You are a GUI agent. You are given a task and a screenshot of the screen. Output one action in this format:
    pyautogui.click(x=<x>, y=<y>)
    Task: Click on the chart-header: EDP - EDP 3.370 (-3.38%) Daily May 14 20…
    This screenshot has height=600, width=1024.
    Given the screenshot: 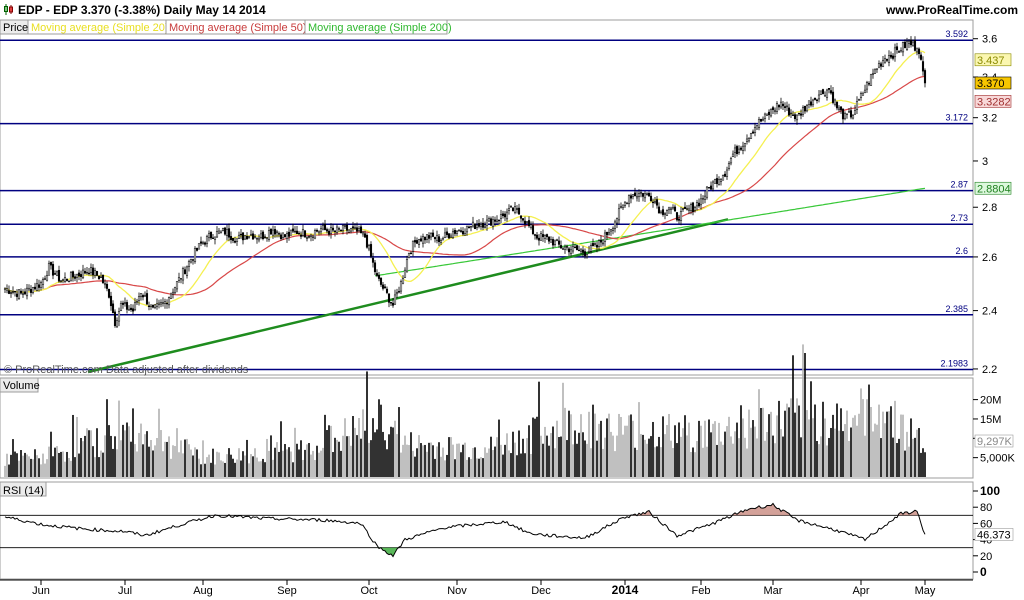 What is the action you would take?
    pyautogui.click(x=512, y=10)
    